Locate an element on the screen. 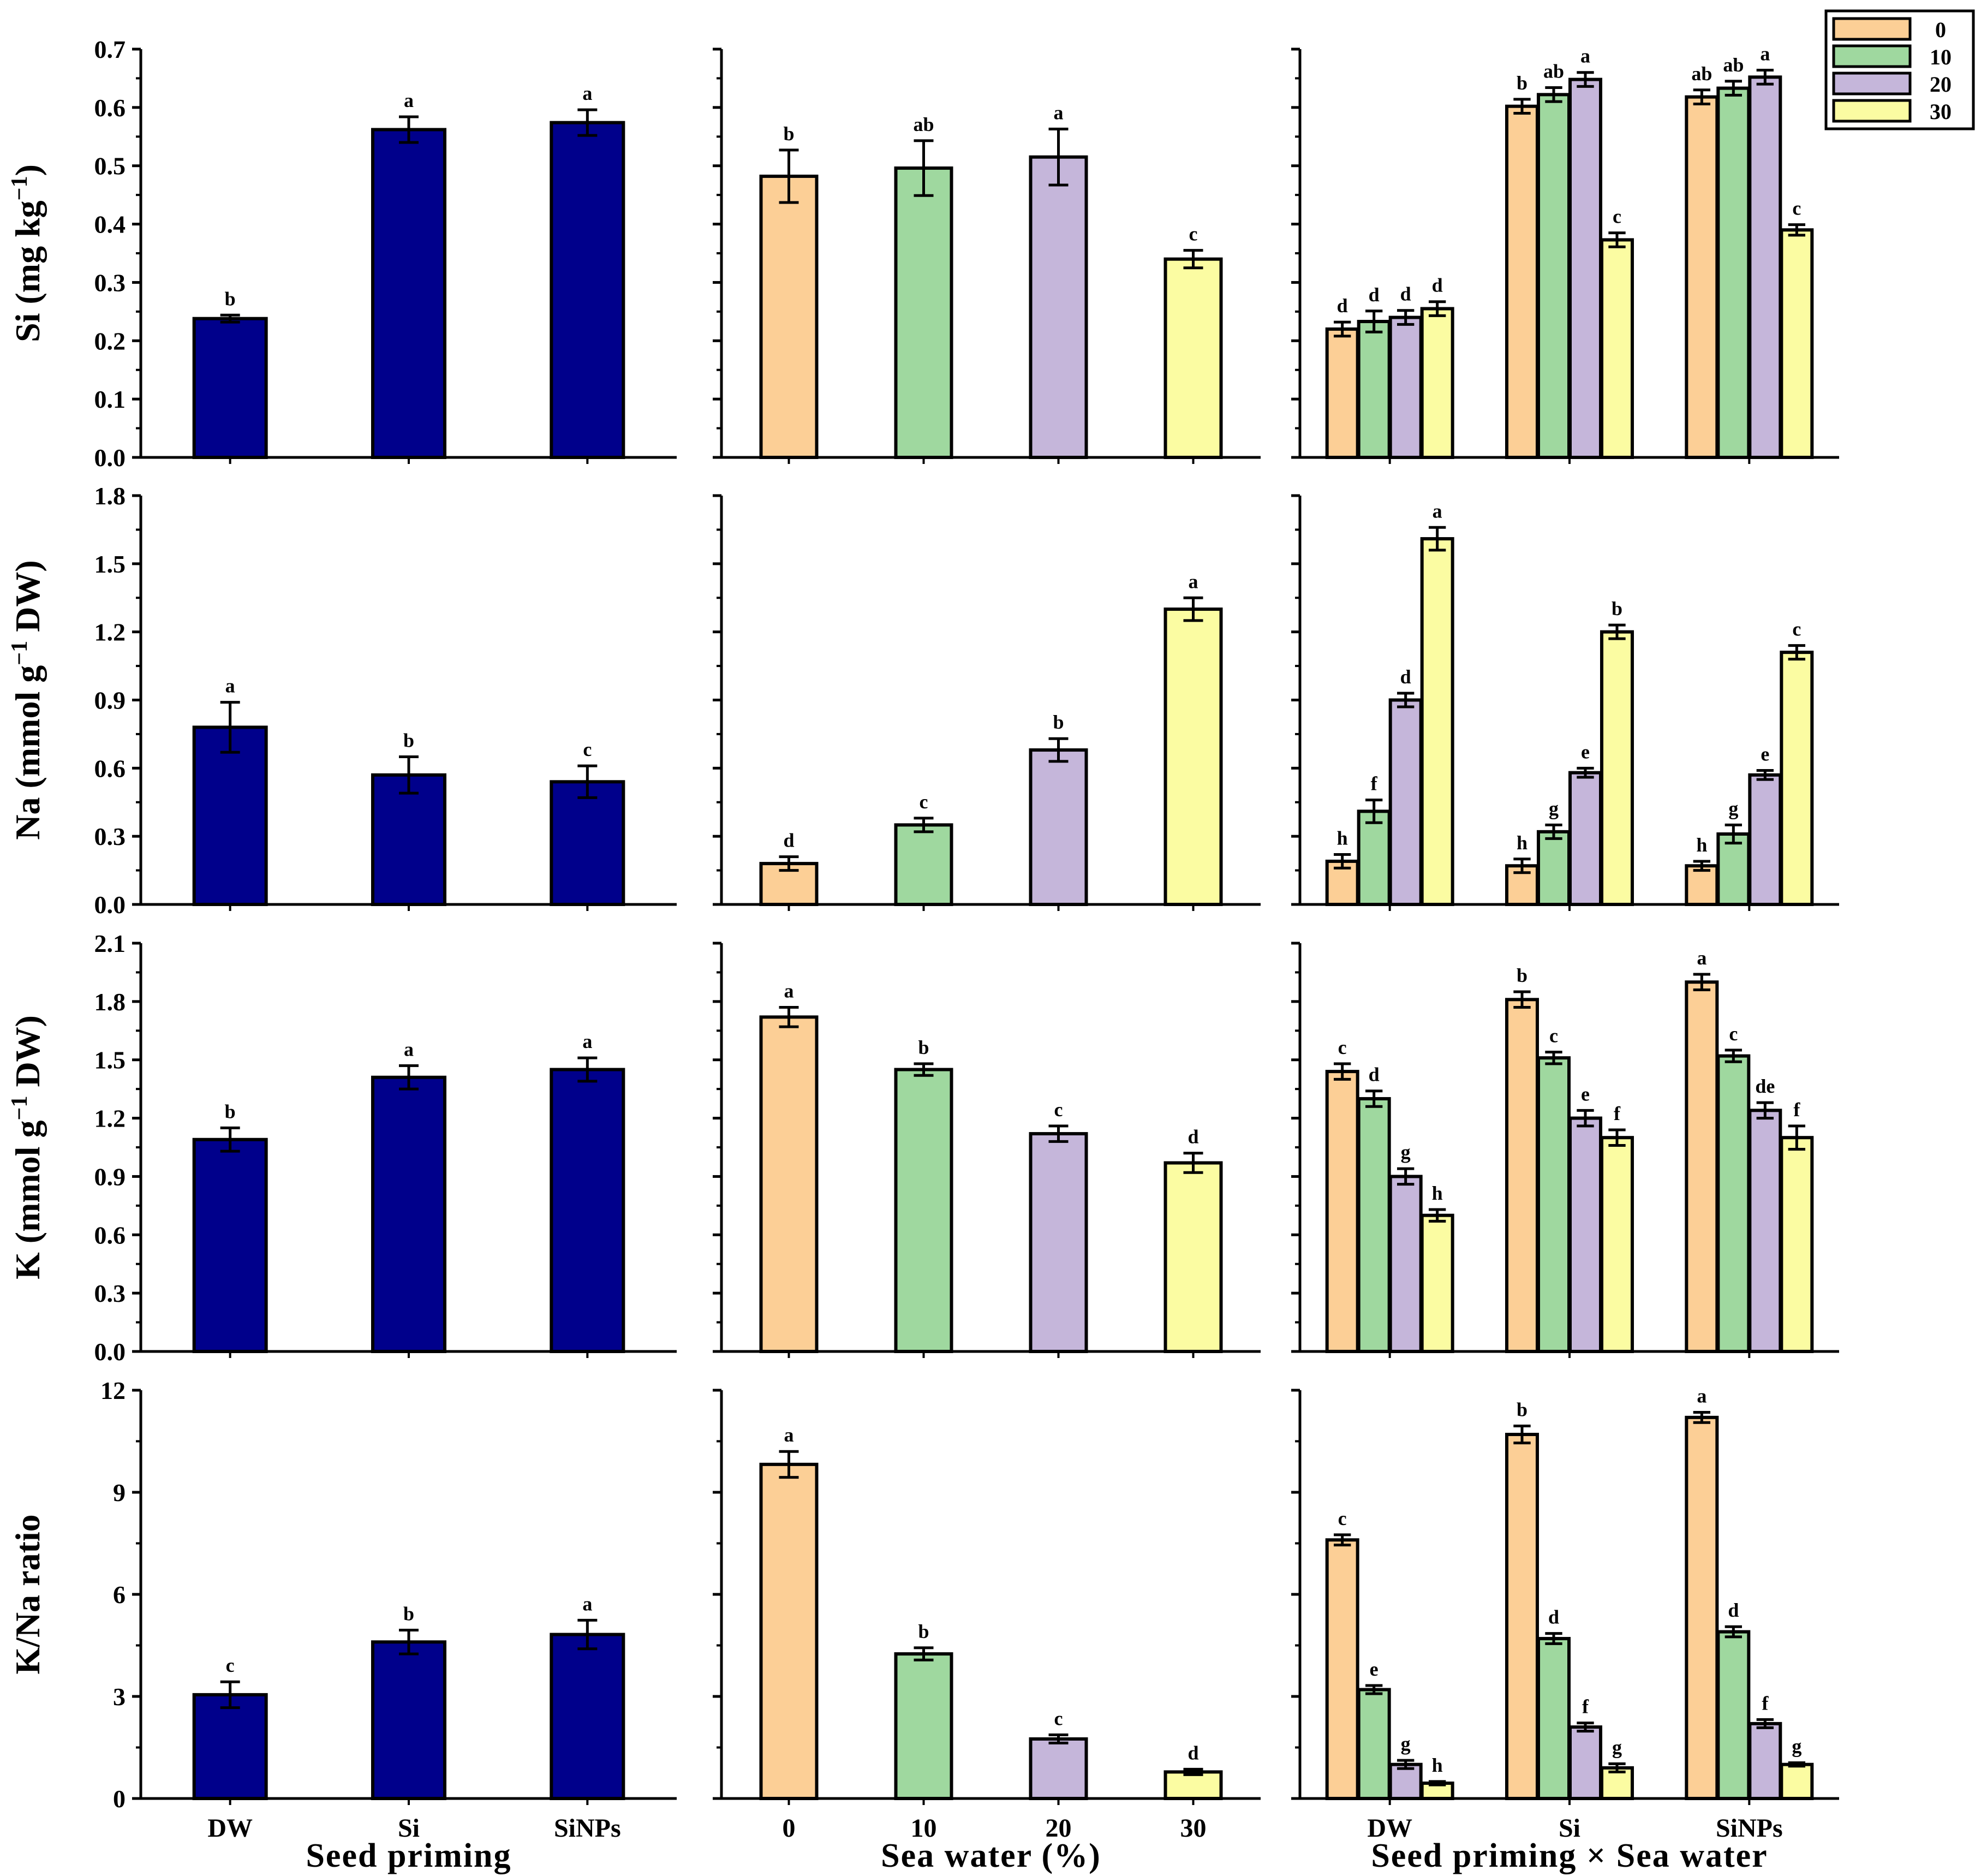  y-tick-label: 0.9 is located at coordinates (110, 1176).